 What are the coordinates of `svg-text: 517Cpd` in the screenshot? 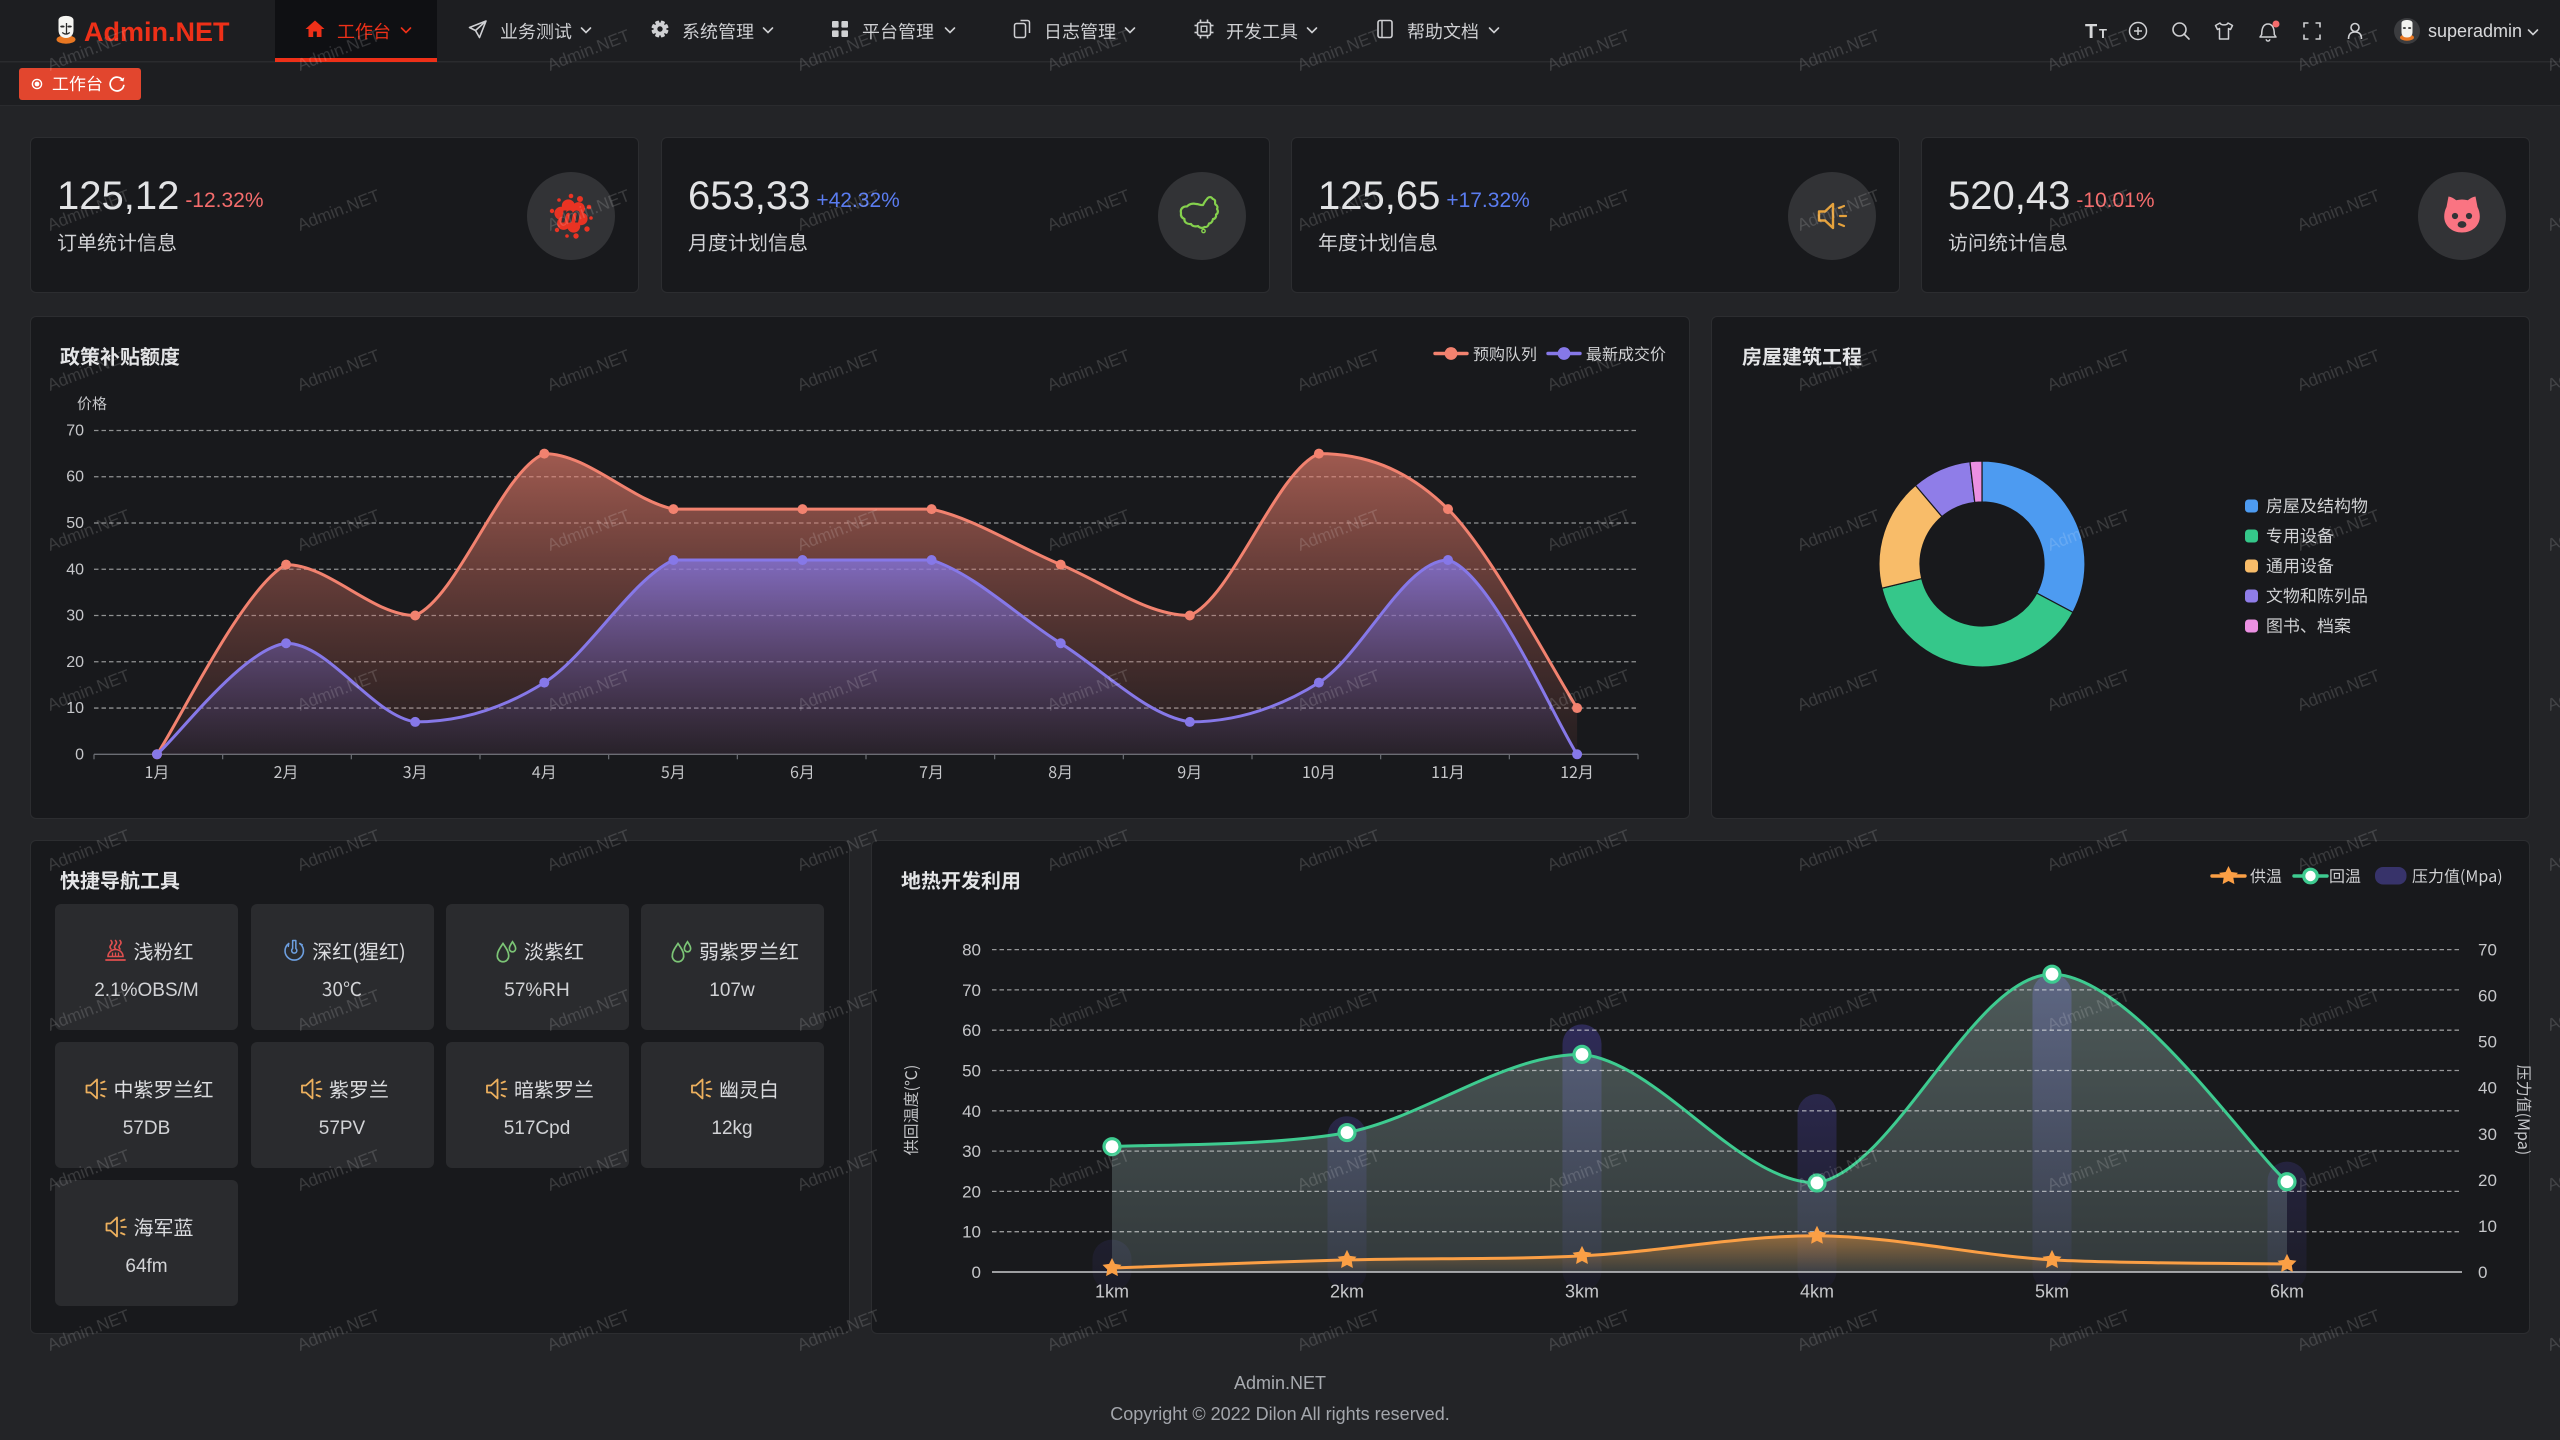 It's located at (537, 1128).